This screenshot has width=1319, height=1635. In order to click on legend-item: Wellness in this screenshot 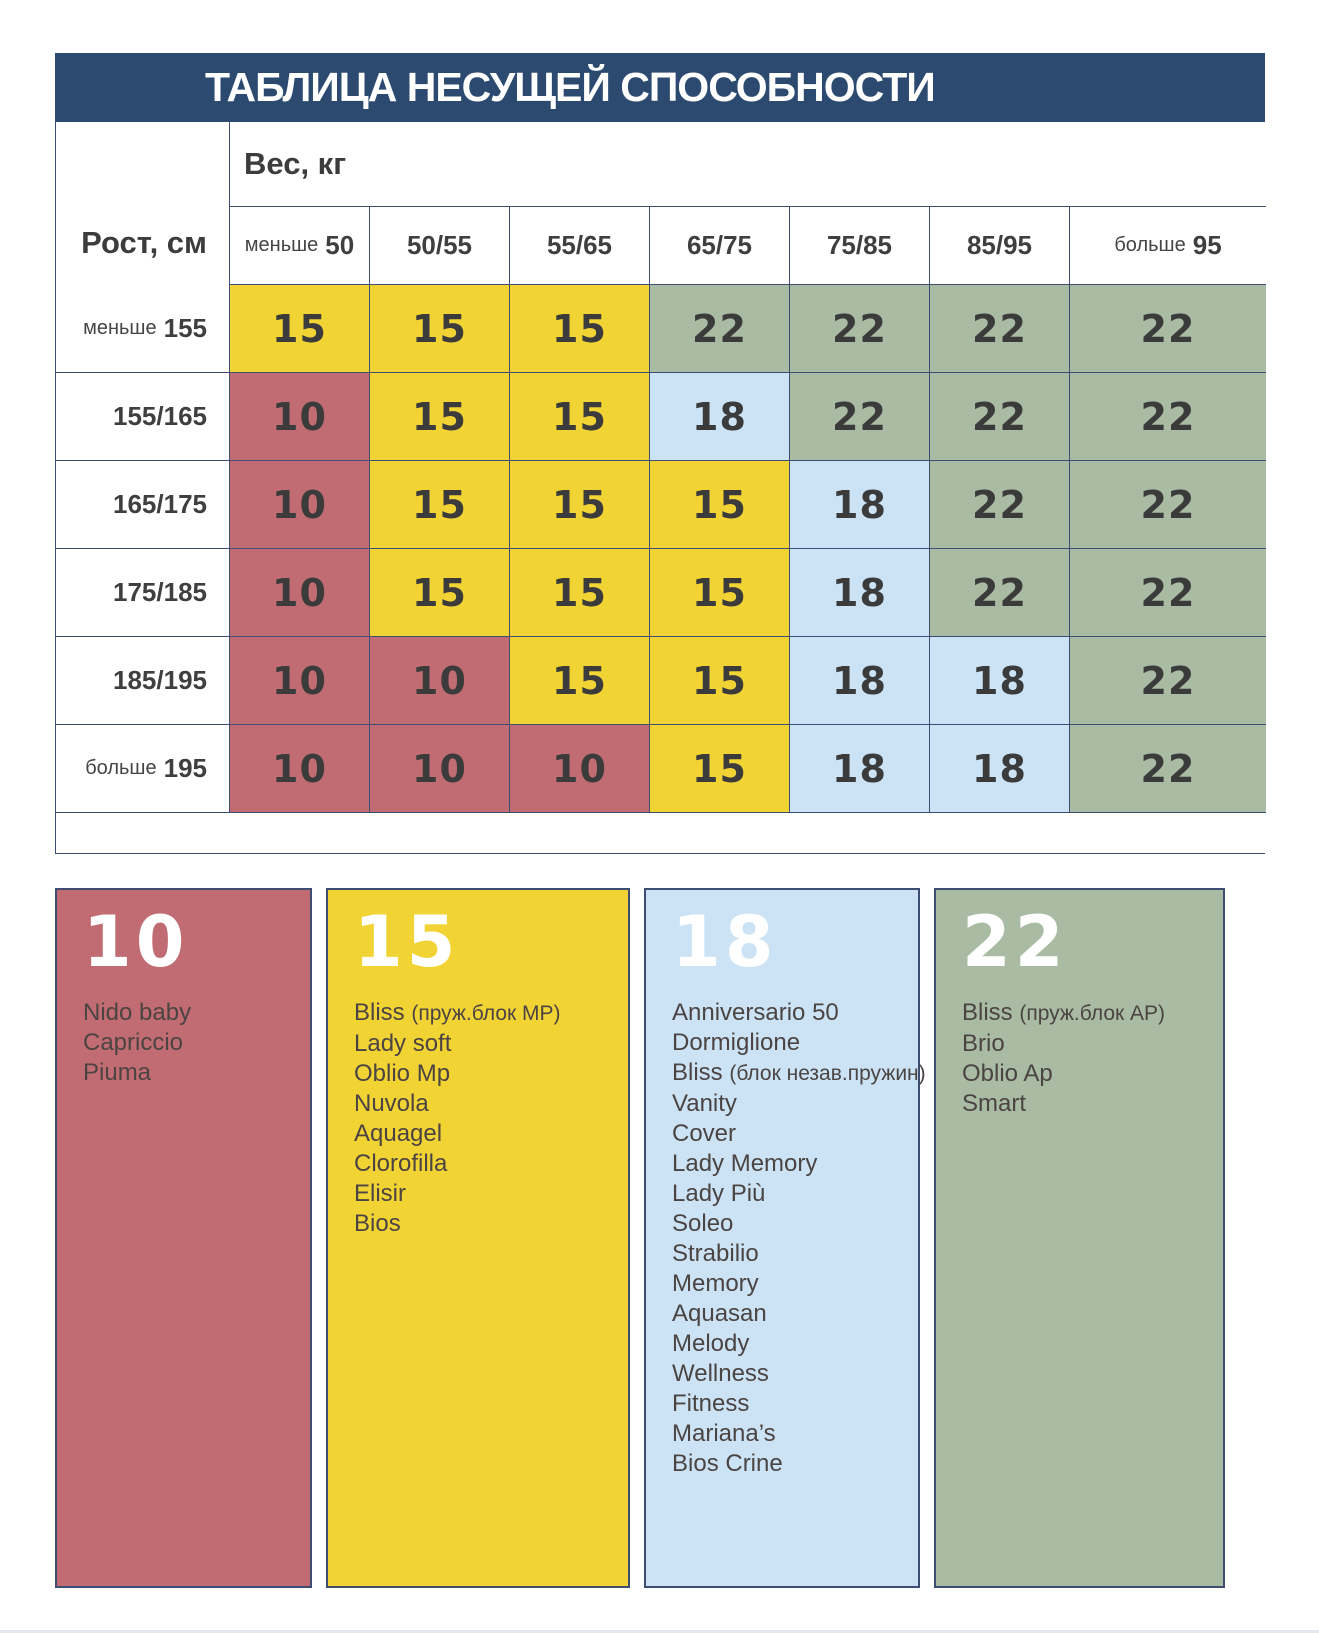, I will do `click(720, 1373)`.